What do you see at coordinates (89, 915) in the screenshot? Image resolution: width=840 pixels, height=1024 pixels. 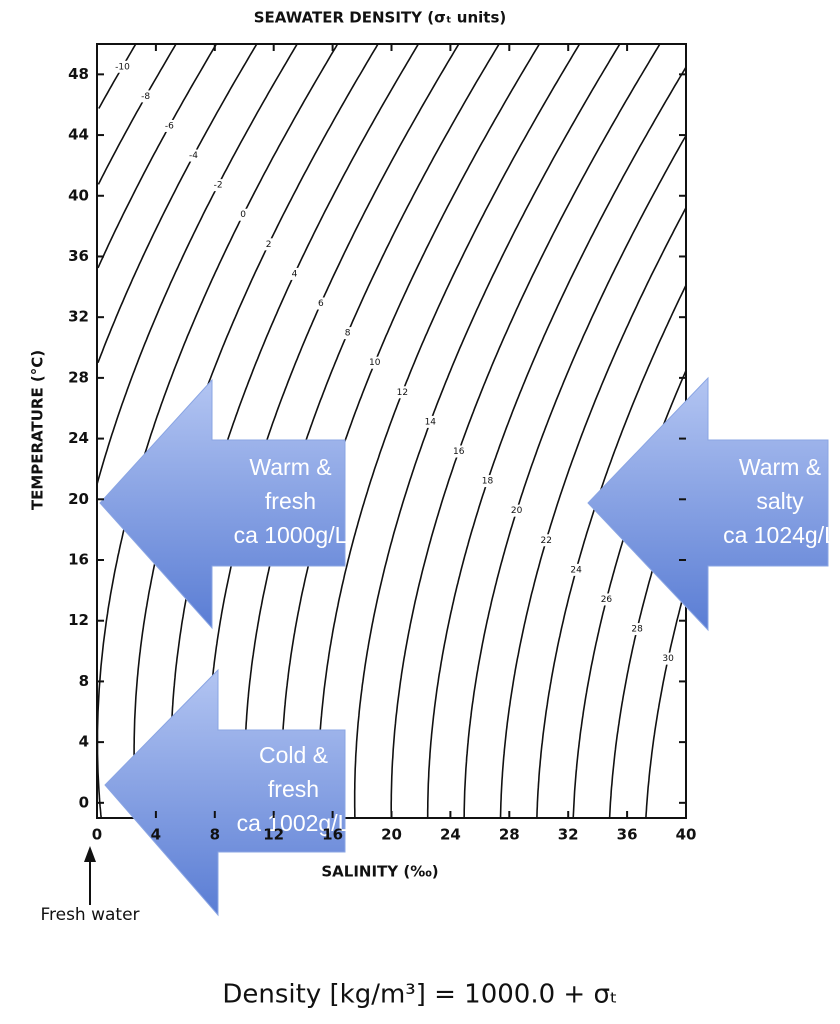 I see `annotation: Fresh water` at bounding box center [89, 915].